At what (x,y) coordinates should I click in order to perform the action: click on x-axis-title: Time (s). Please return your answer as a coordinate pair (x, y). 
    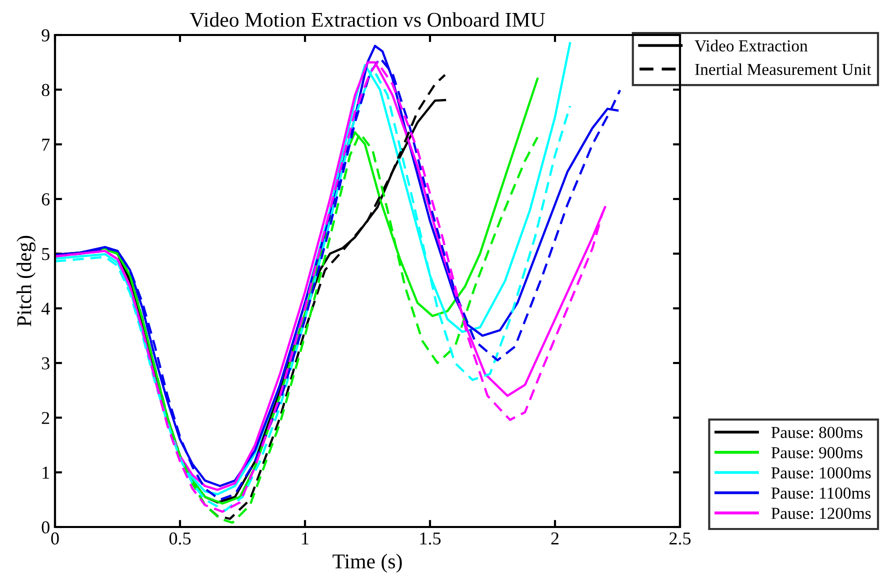
    Looking at the image, I should click on (367, 563).